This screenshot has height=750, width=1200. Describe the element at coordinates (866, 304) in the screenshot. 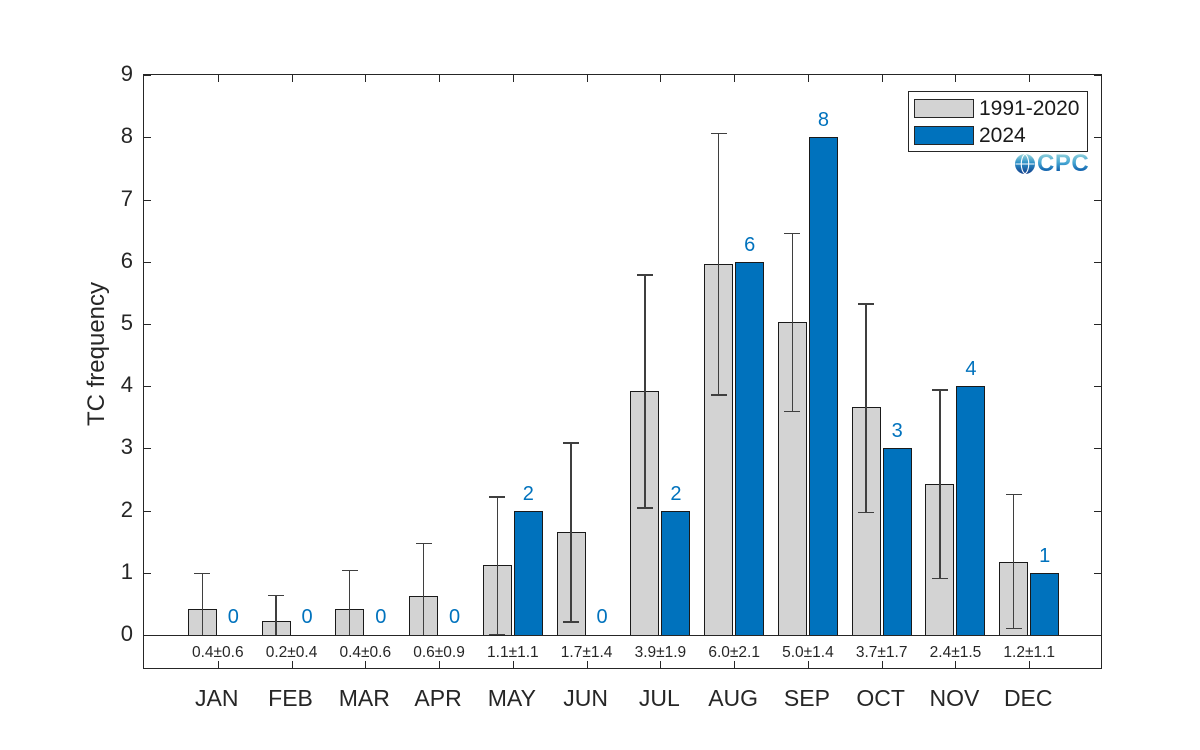

I see `error-cap-top-oct` at that location.